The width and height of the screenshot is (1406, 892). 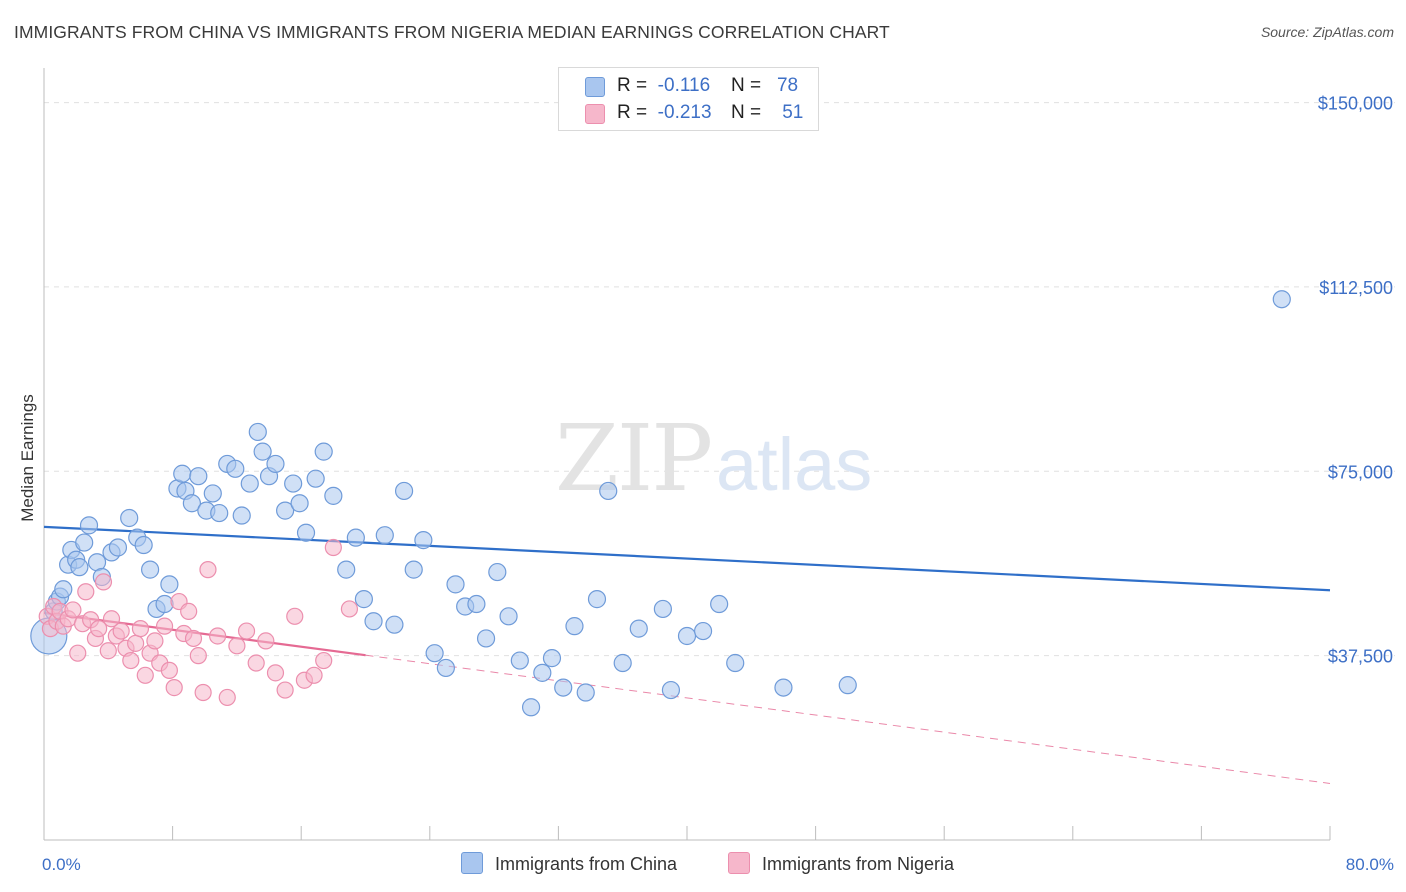 What do you see at coordinates (61, 864) in the screenshot?
I see `x-tick-label-0: 0.0%` at bounding box center [61, 864].